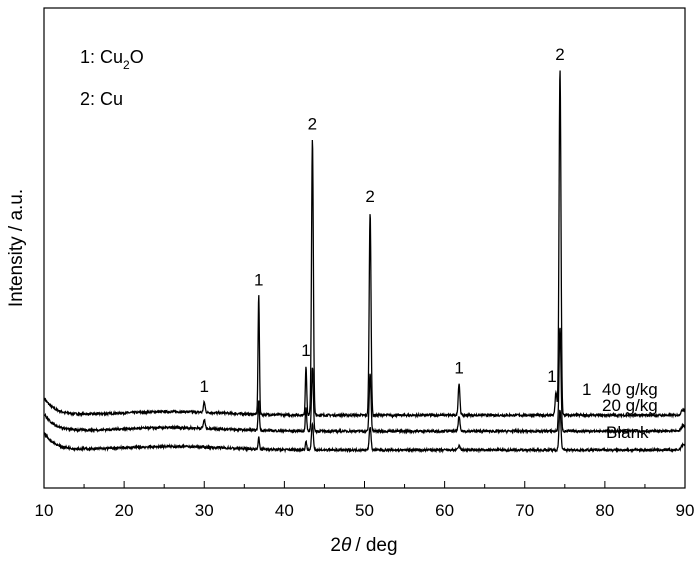 The height and width of the screenshot is (563, 700). What do you see at coordinates (365, 500) in the screenshot?
I see `axis-ticks: 10 20 30 40 50 60 70 80 90` at bounding box center [365, 500].